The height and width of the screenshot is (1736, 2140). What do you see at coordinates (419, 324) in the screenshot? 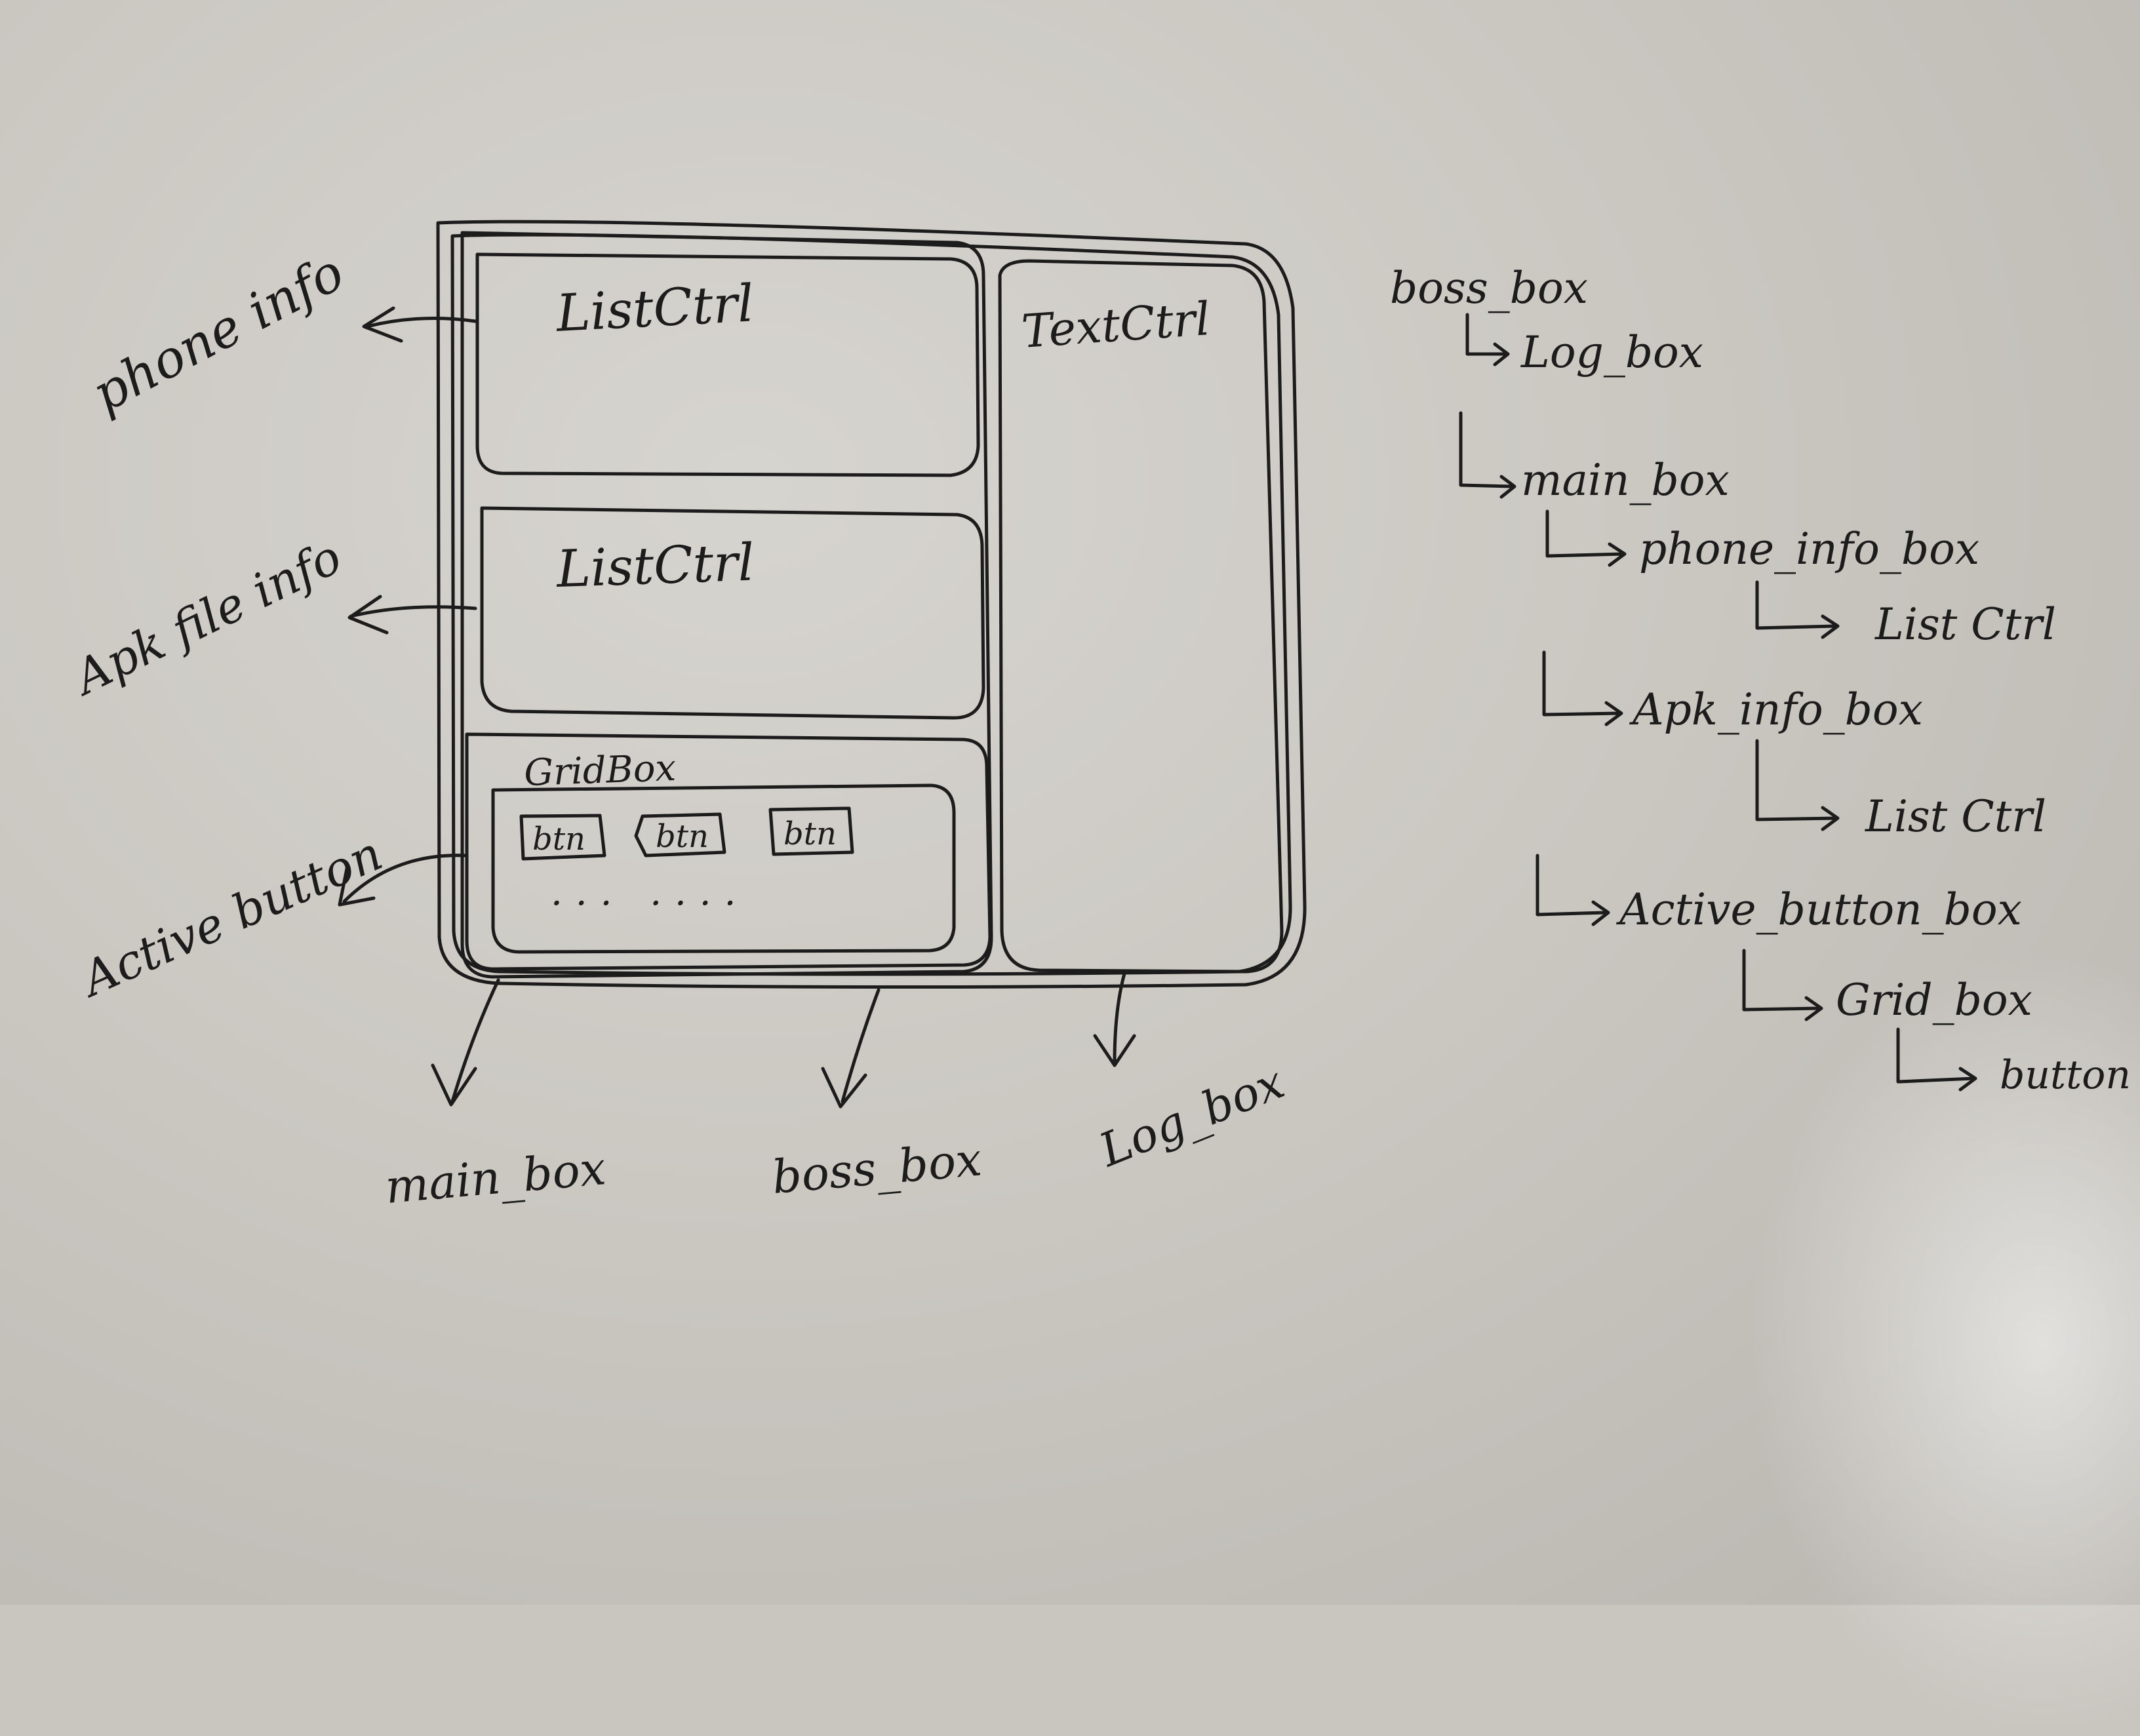
I see `phone-info-arrow` at bounding box center [419, 324].